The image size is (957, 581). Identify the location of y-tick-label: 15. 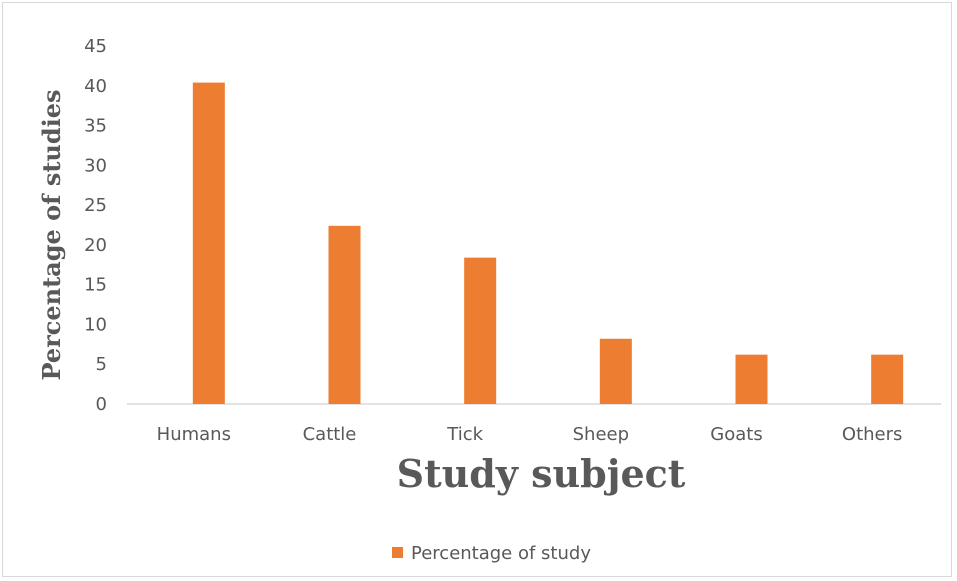
(95, 285).